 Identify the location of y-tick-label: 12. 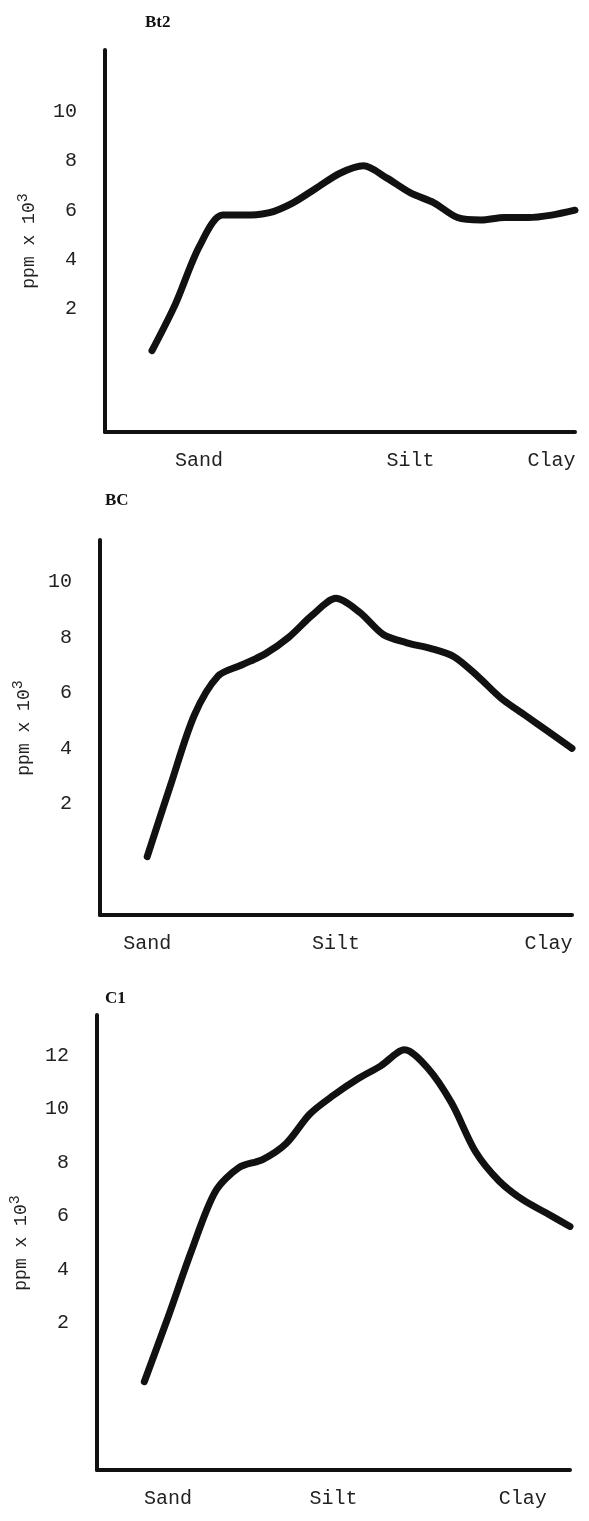
(56, 1055).